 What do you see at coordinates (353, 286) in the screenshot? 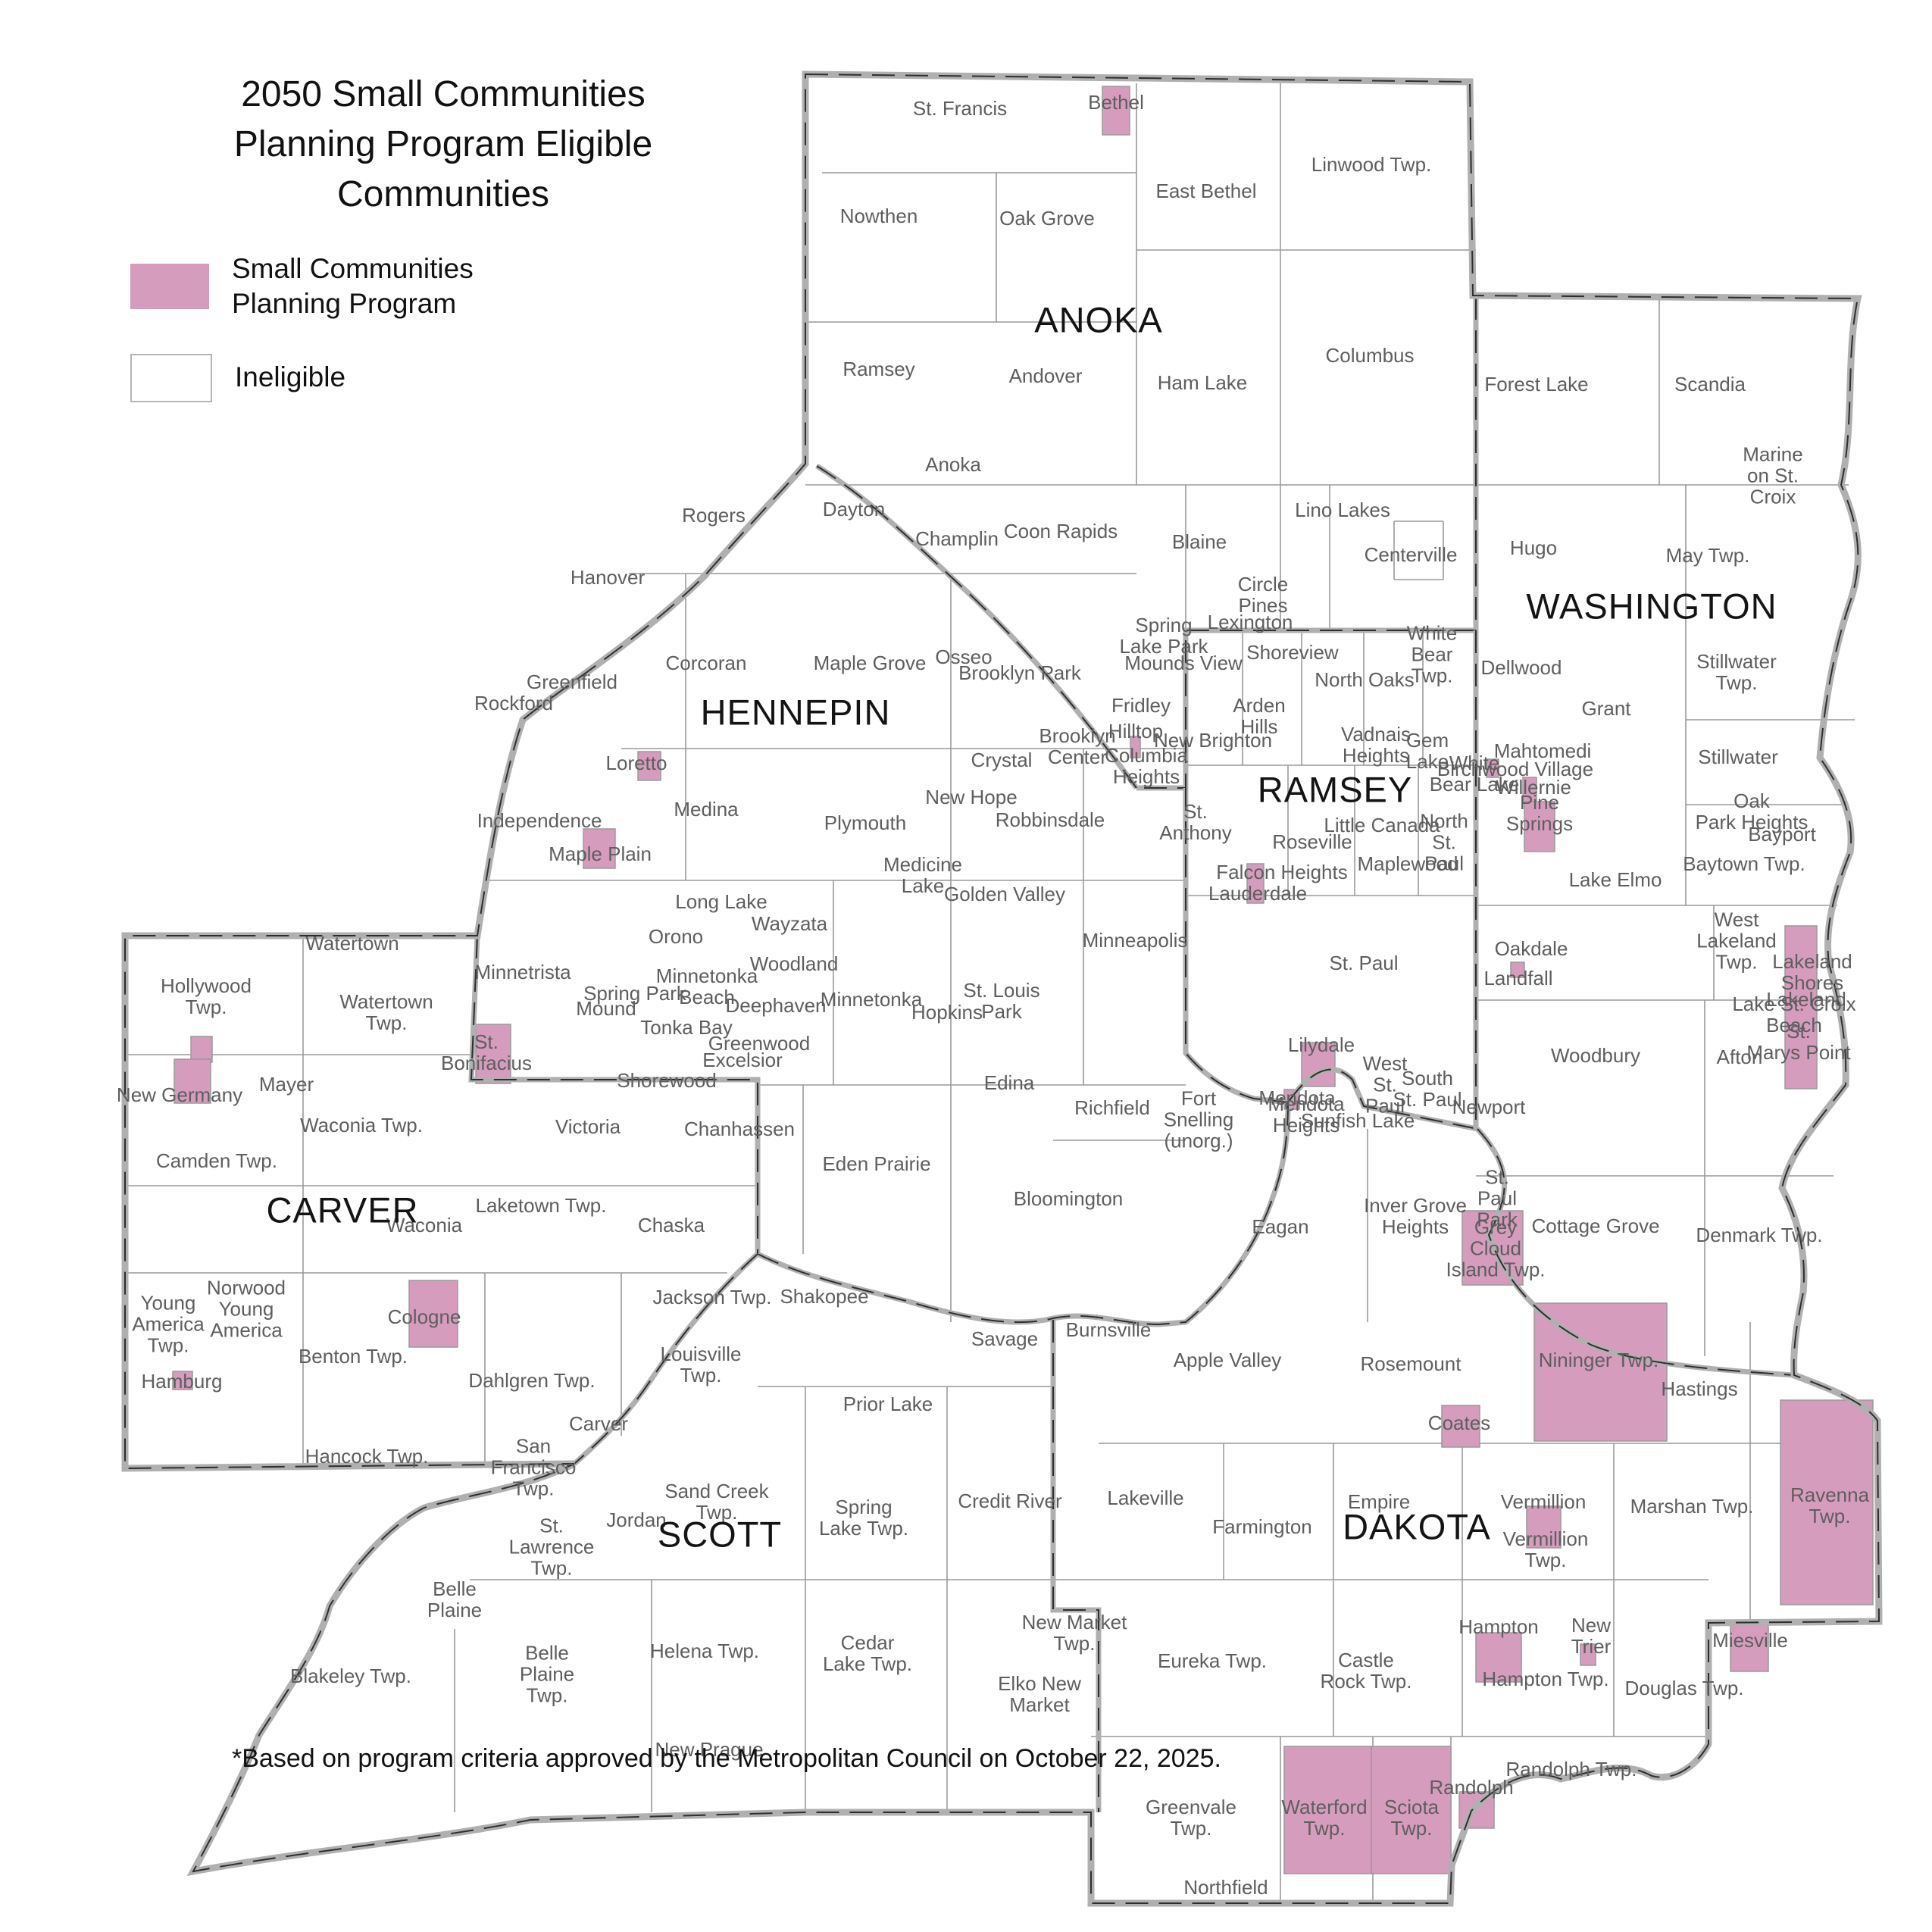
I see `eligible-label: Small Communities Planning Program` at bounding box center [353, 286].